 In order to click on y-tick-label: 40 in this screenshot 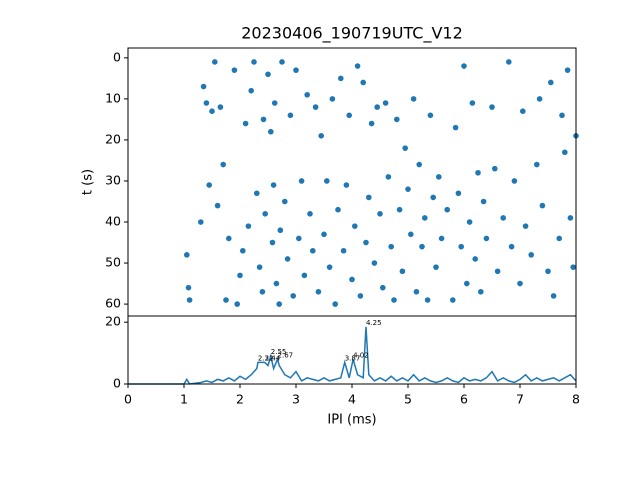, I will do `click(113, 221)`.